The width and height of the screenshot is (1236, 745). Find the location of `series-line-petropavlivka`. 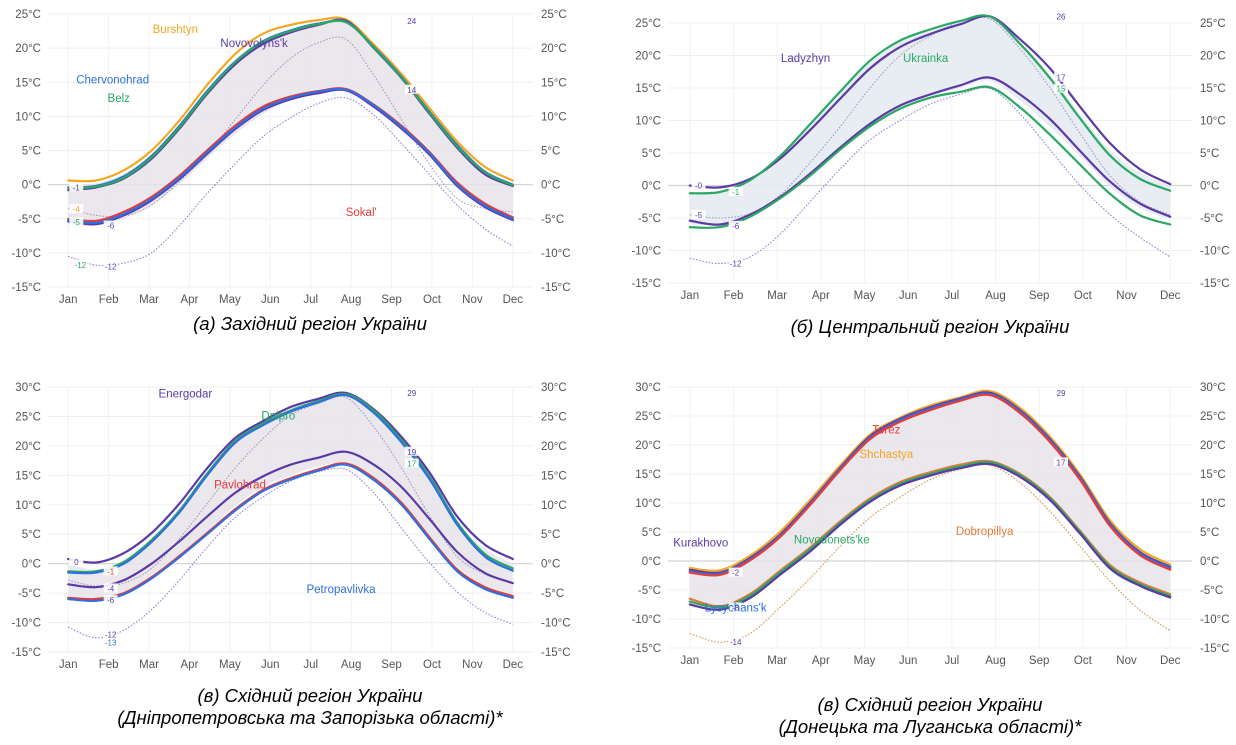

series-line-petropavlivka is located at coordinates (290, 484).